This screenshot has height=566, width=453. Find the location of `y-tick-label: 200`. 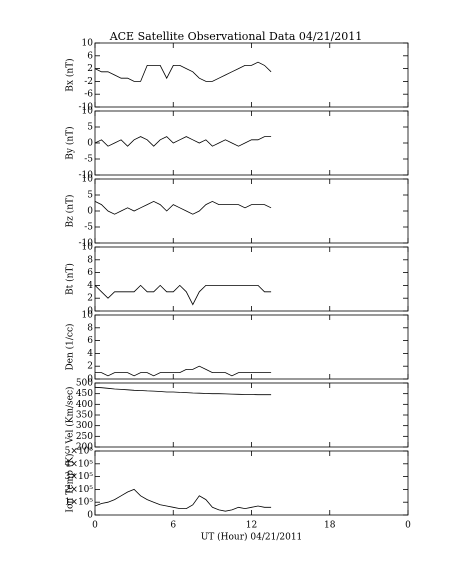

y-tick-label: 200 is located at coordinates (84, 448).